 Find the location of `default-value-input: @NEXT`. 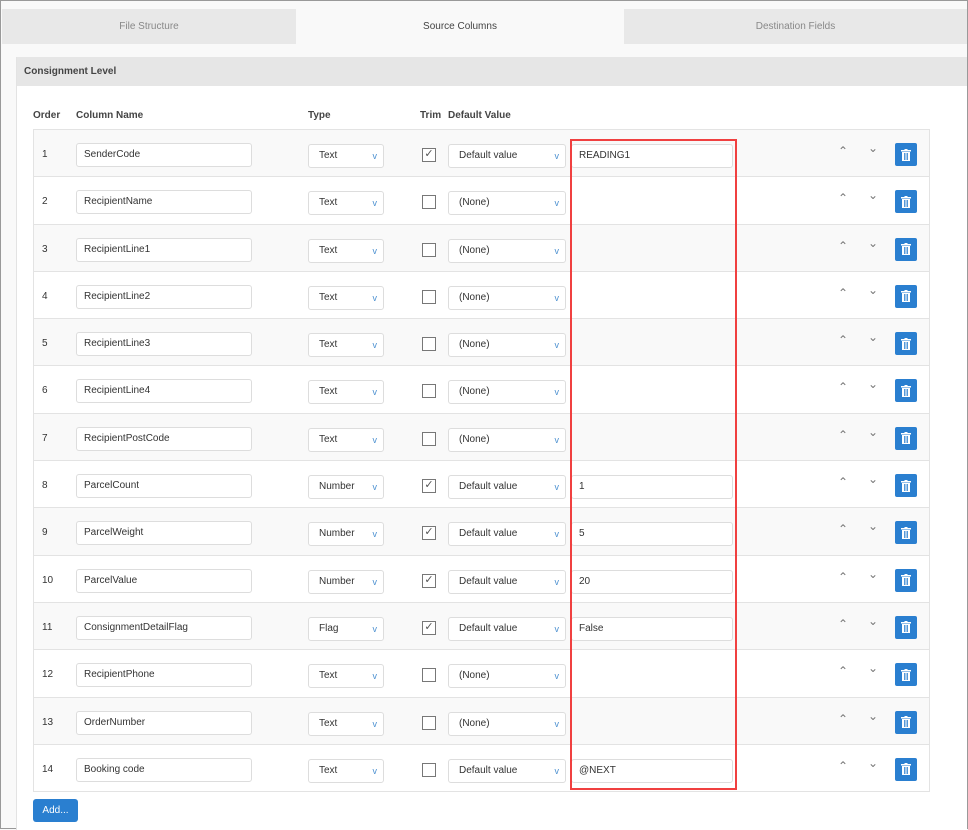

default-value-input: @NEXT is located at coordinates (652, 770).